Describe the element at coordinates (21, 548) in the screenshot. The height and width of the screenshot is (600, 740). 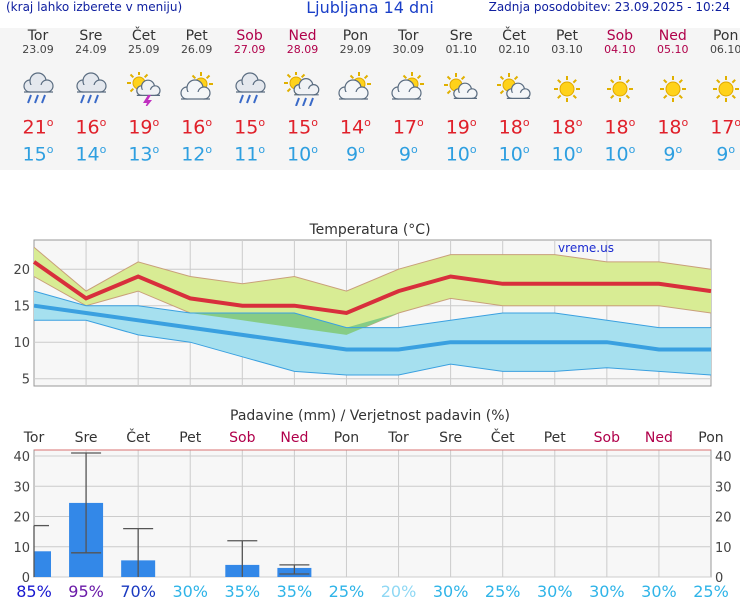
I see `y-tick-label-left: 10` at that location.